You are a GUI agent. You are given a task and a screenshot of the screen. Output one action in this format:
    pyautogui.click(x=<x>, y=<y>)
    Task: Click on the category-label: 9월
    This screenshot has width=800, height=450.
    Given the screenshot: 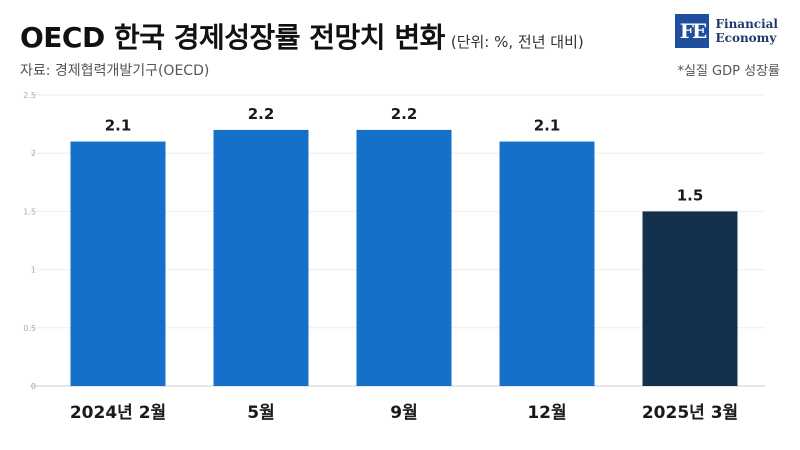 What is the action you would take?
    pyautogui.click(x=403, y=413)
    